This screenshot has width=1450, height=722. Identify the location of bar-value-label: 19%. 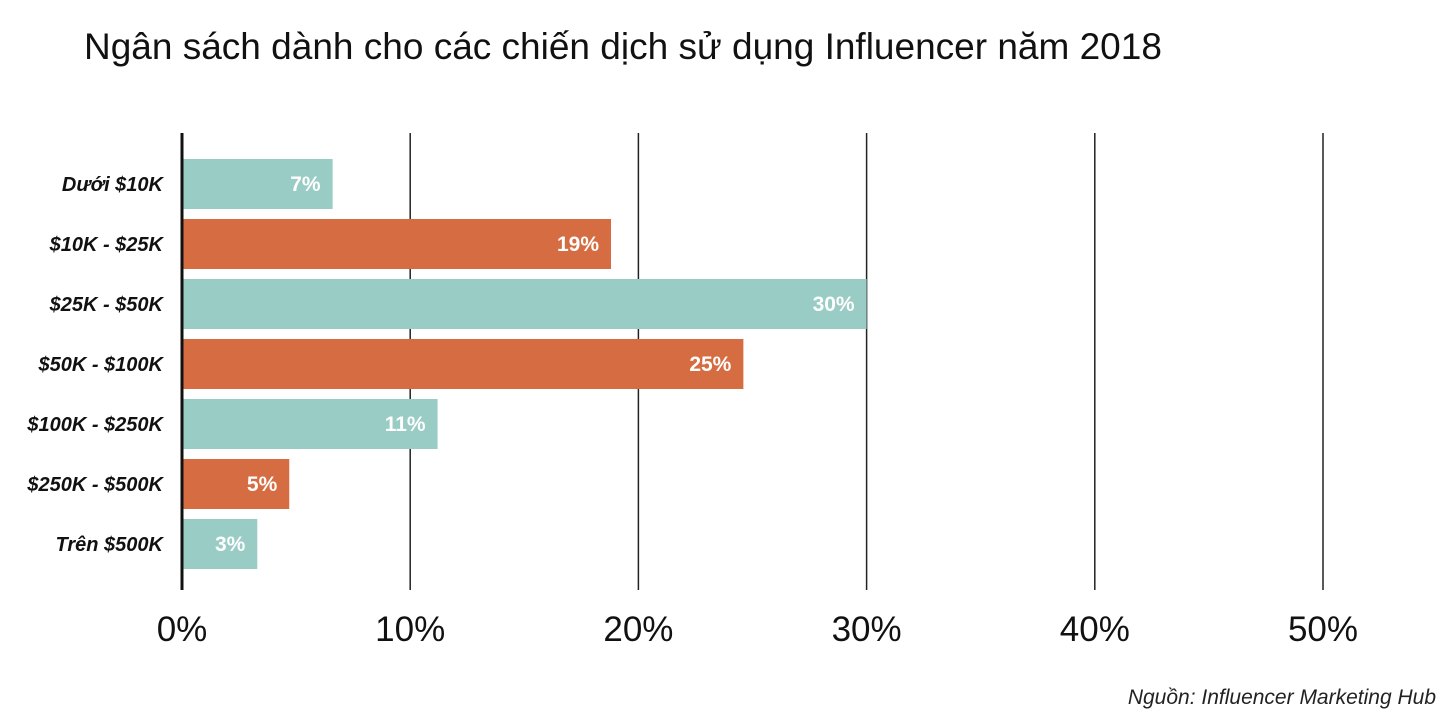
(578, 244).